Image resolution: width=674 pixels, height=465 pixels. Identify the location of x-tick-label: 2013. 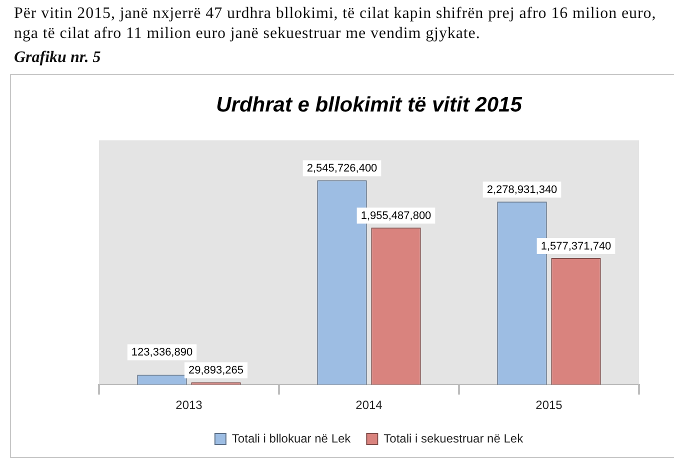
(189, 405).